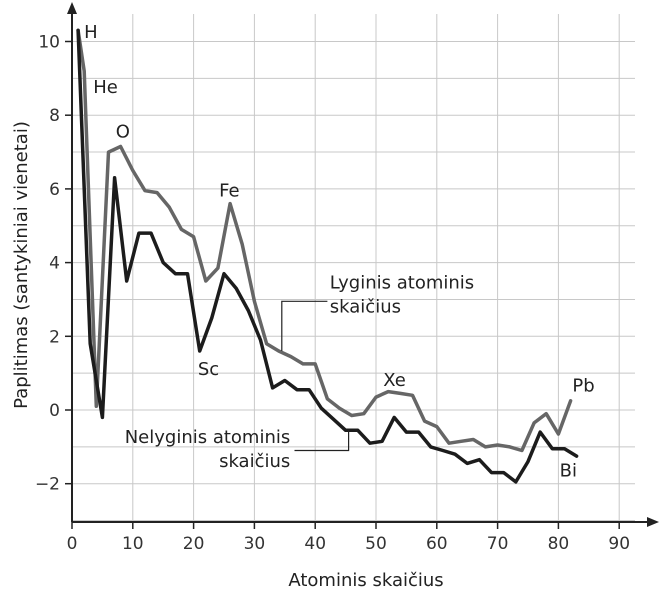 The image size is (660, 598). Describe the element at coordinates (72, 544) in the screenshot. I see `x-tick-label: 0` at that location.